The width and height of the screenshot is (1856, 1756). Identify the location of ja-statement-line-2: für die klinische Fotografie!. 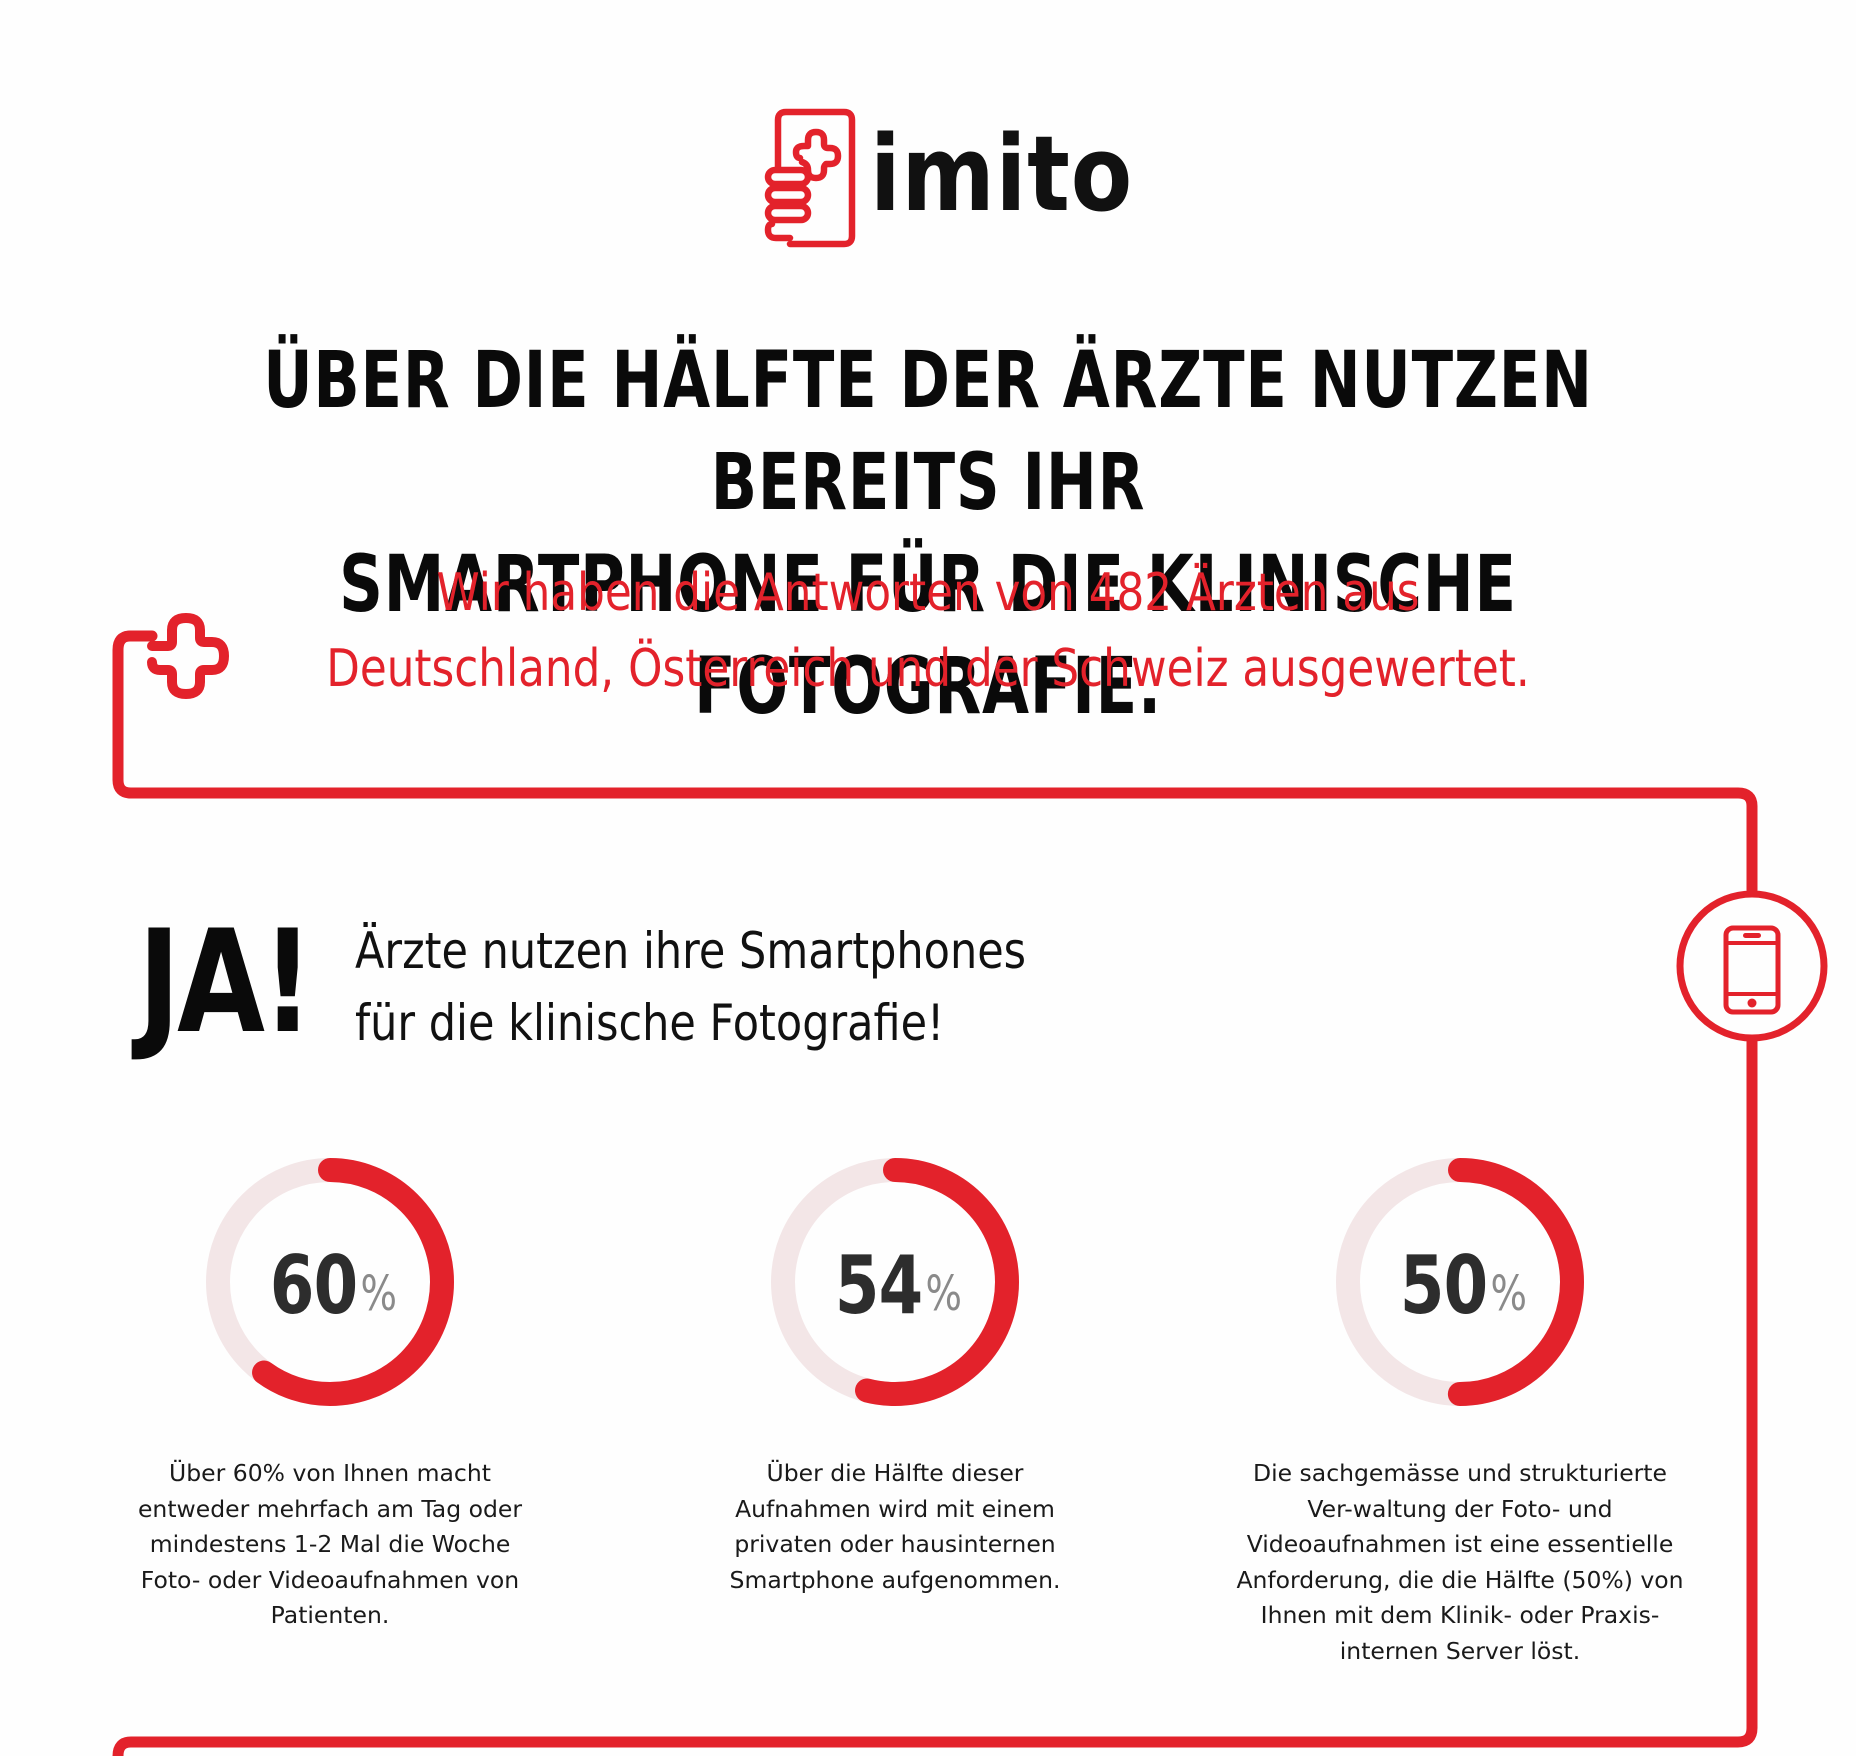
(650, 1023).